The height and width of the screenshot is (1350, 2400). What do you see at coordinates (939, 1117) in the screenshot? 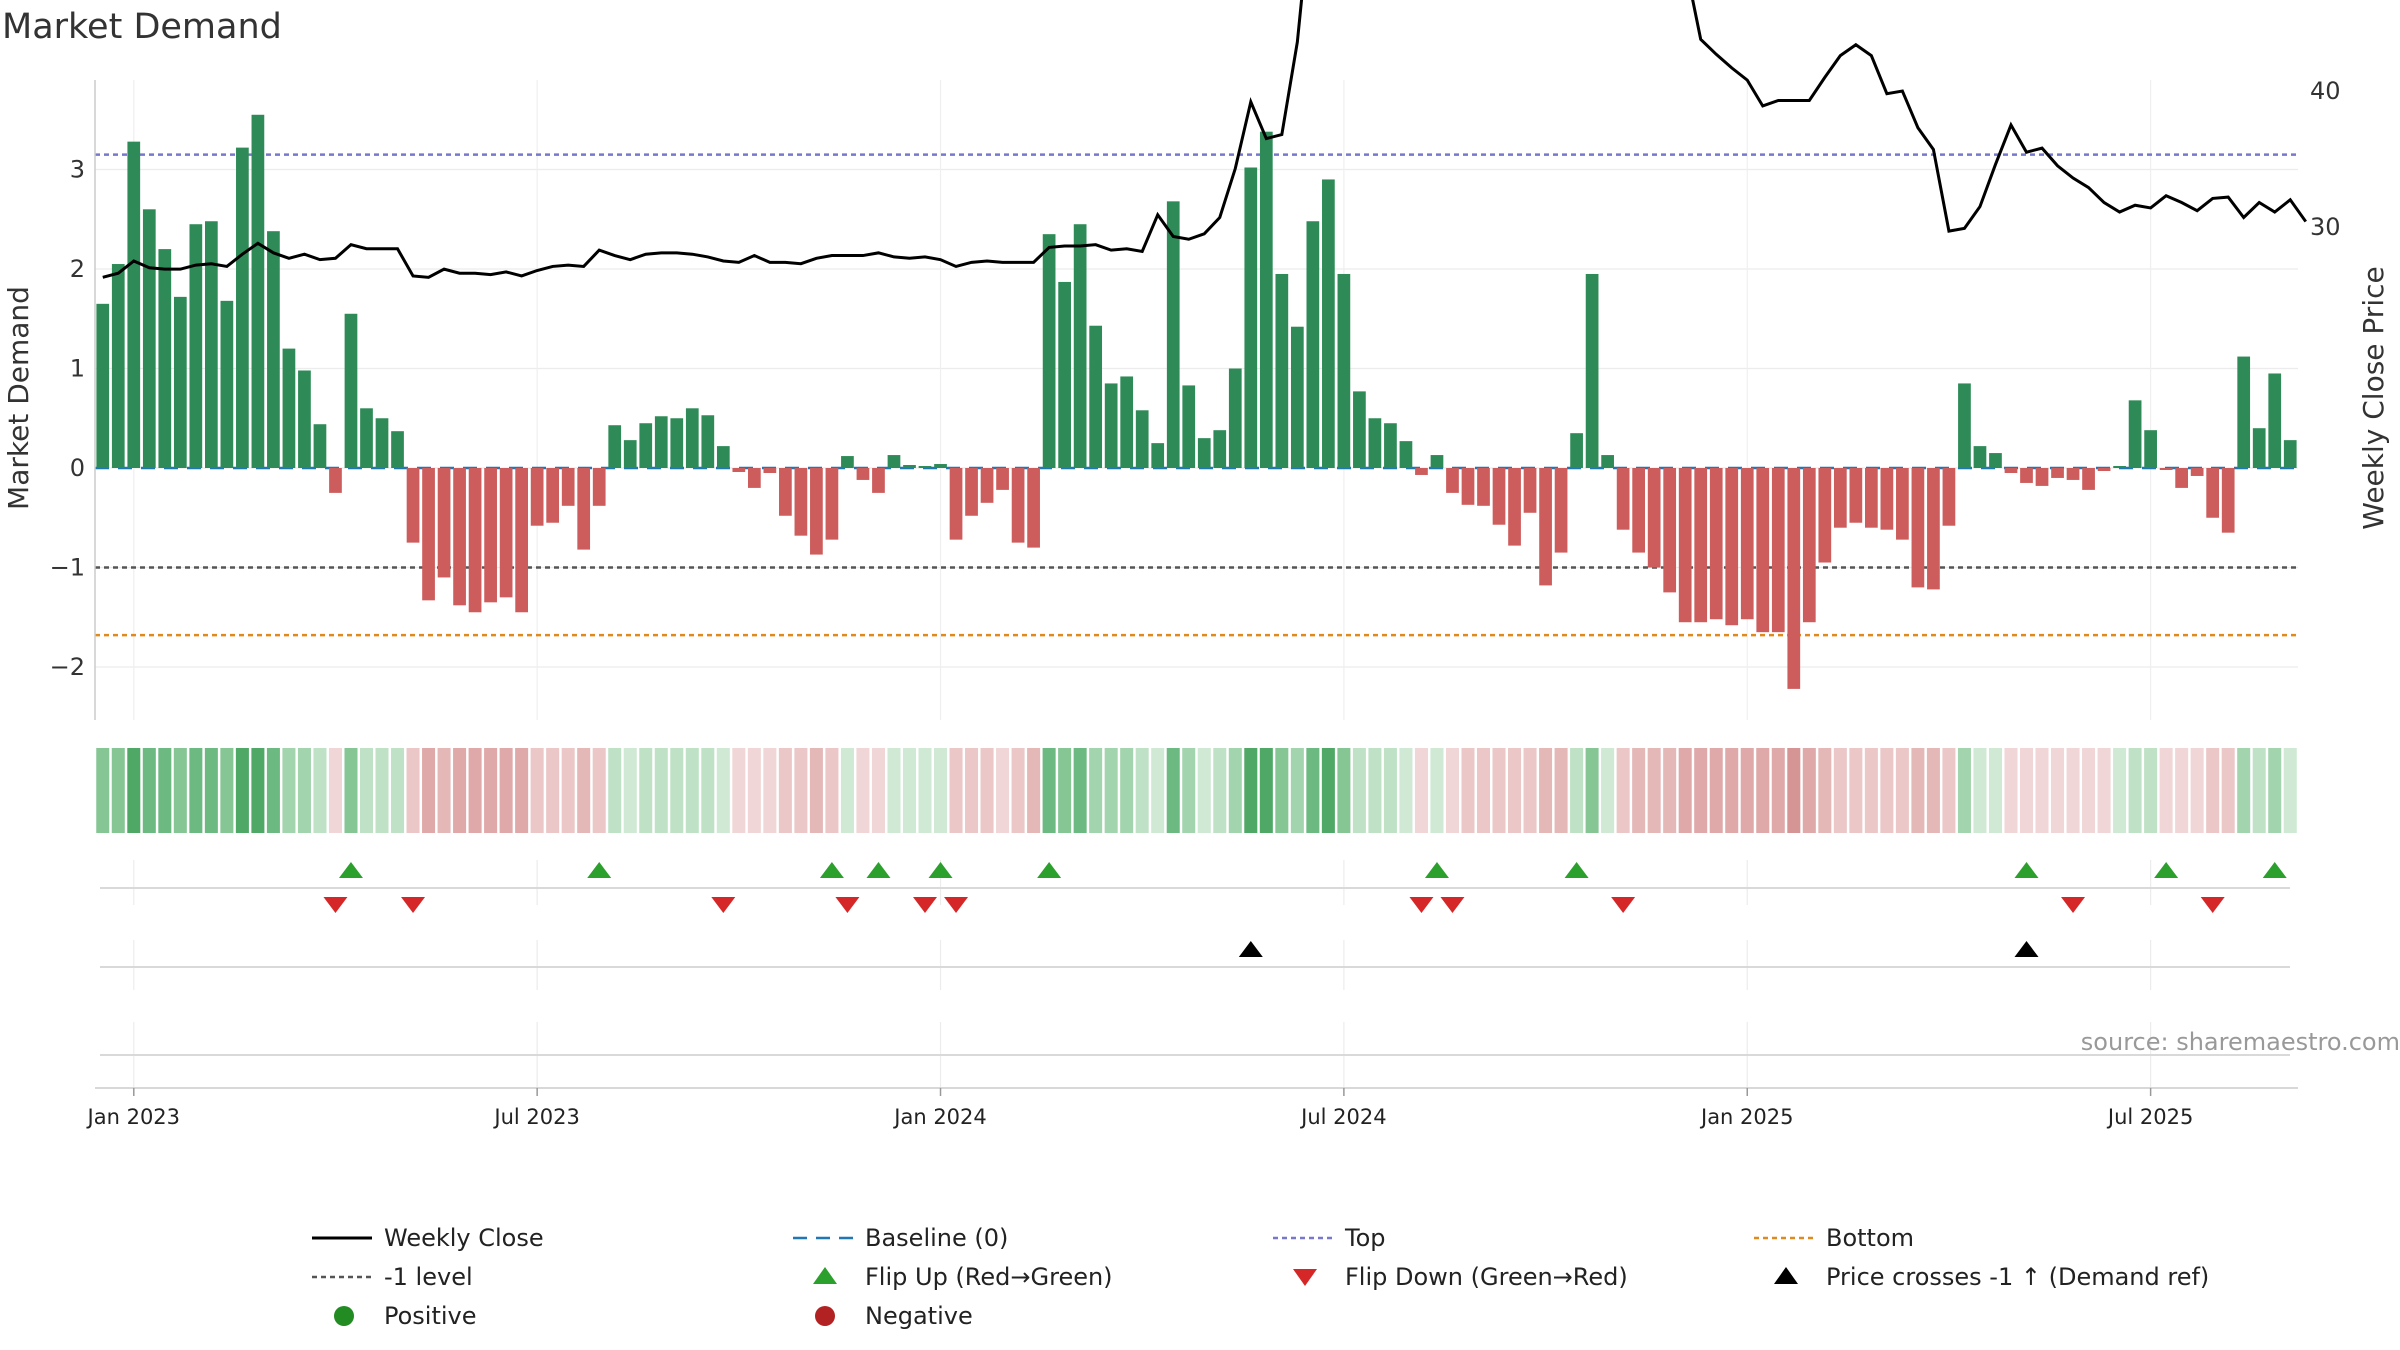
I see `x-tick-label: Jan 2024` at bounding box center [939, 1117].